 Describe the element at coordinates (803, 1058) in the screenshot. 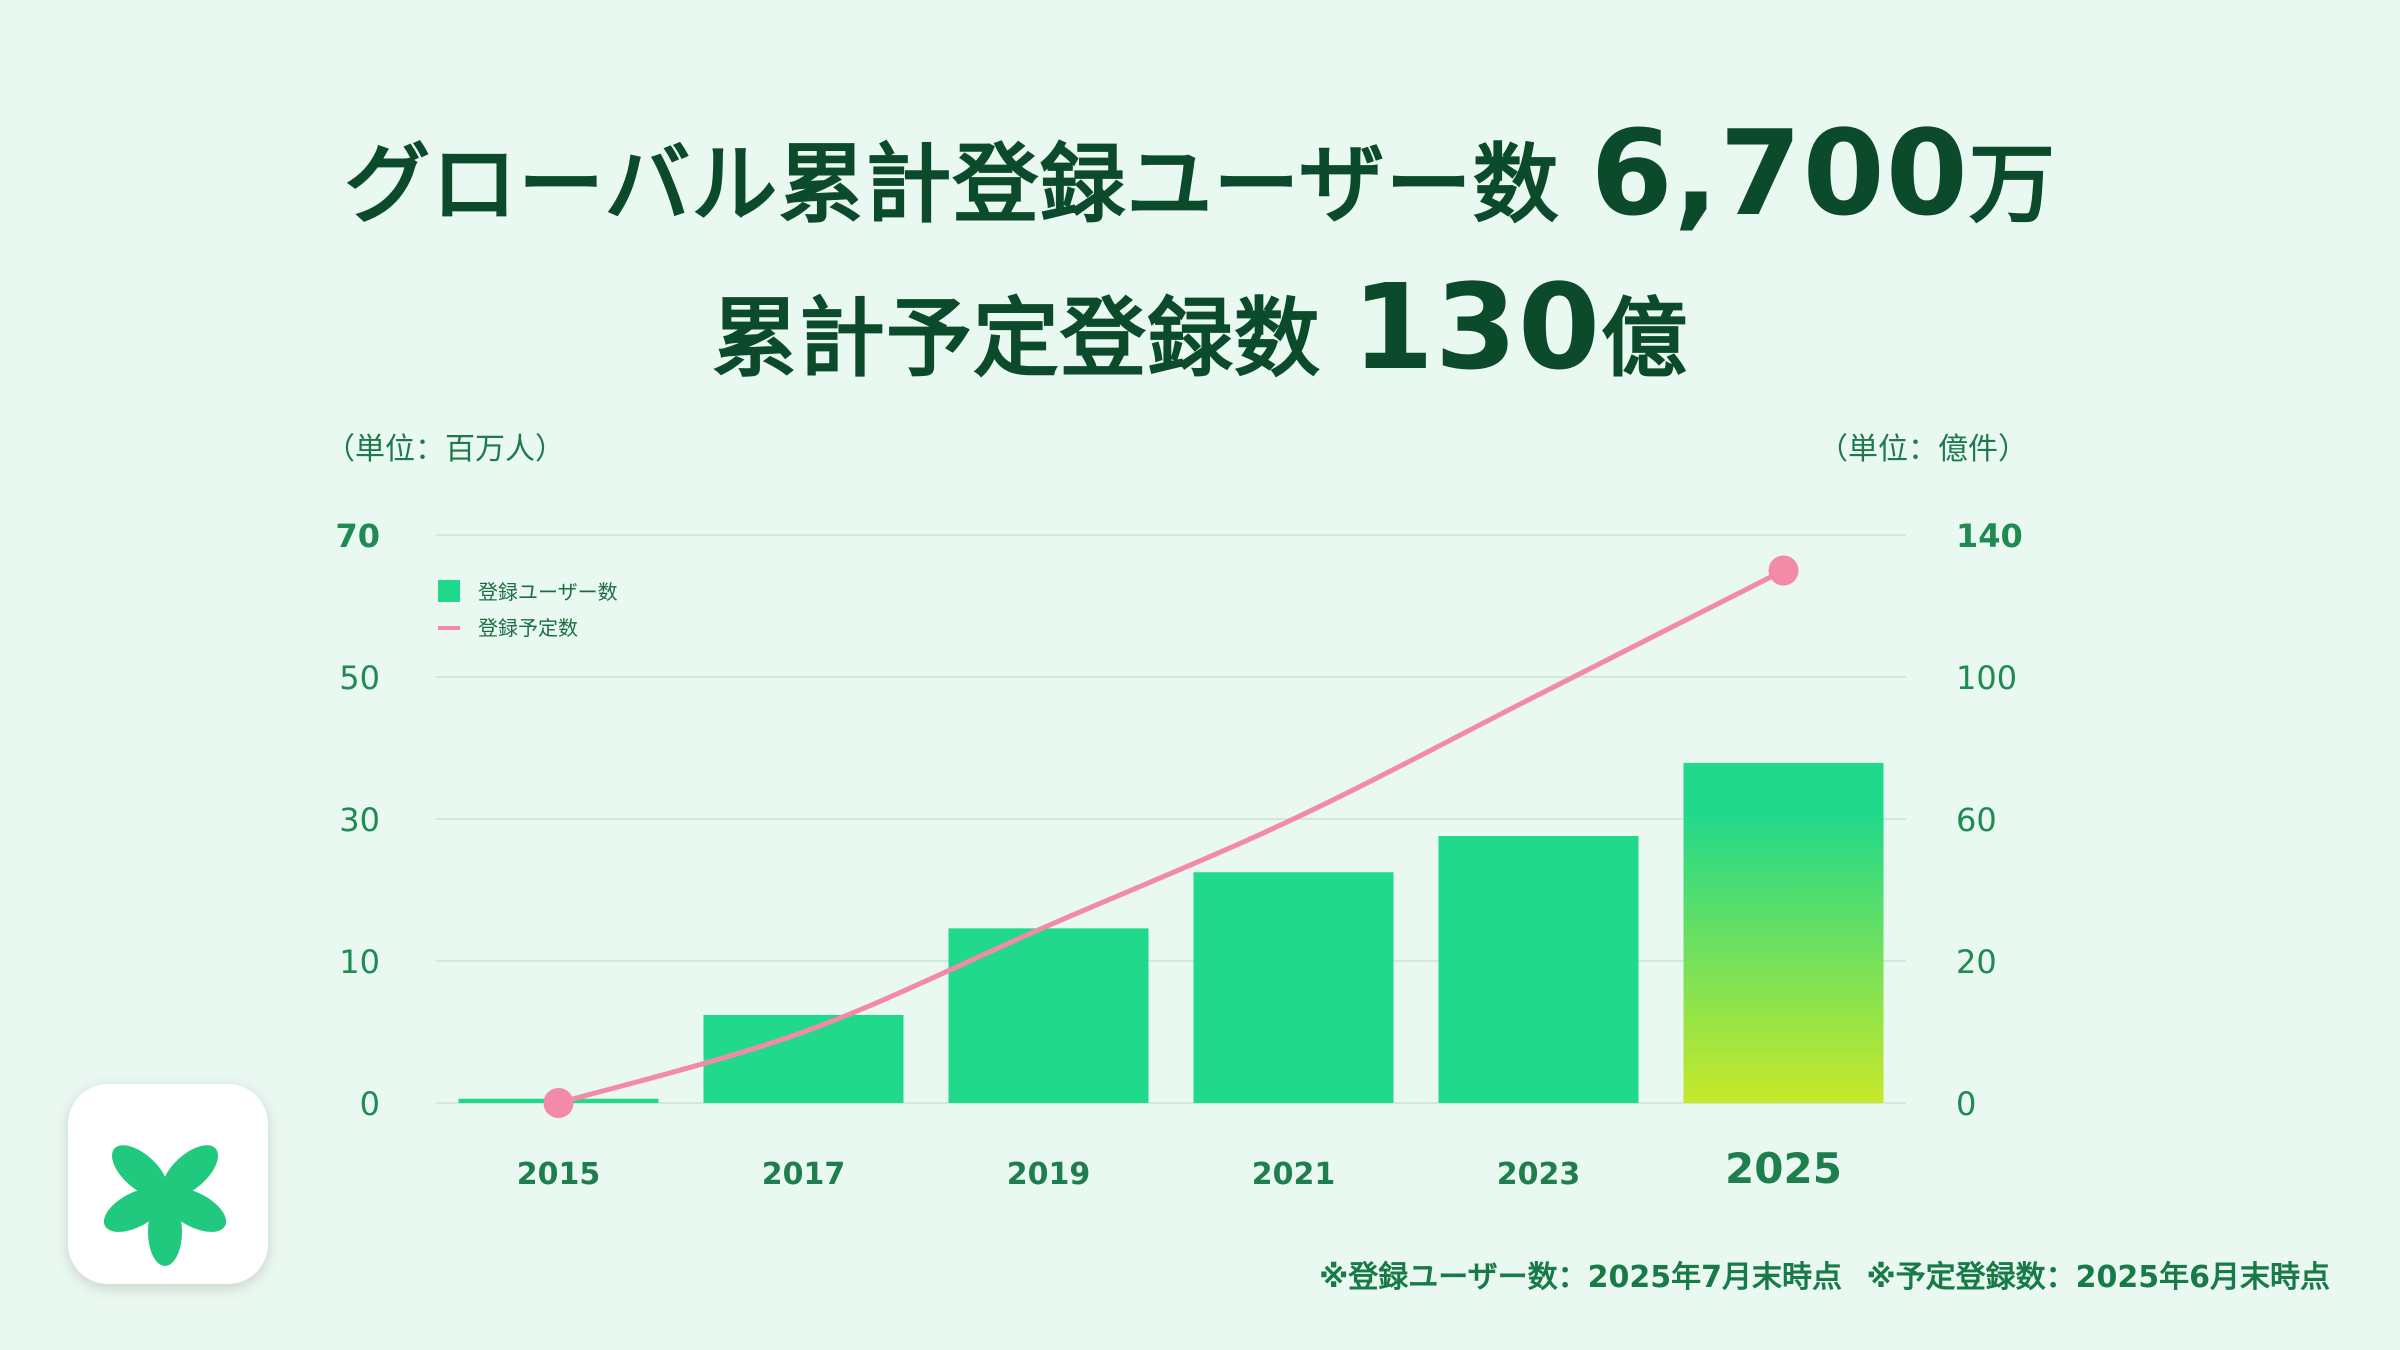

I see `bar-2017` at that location.